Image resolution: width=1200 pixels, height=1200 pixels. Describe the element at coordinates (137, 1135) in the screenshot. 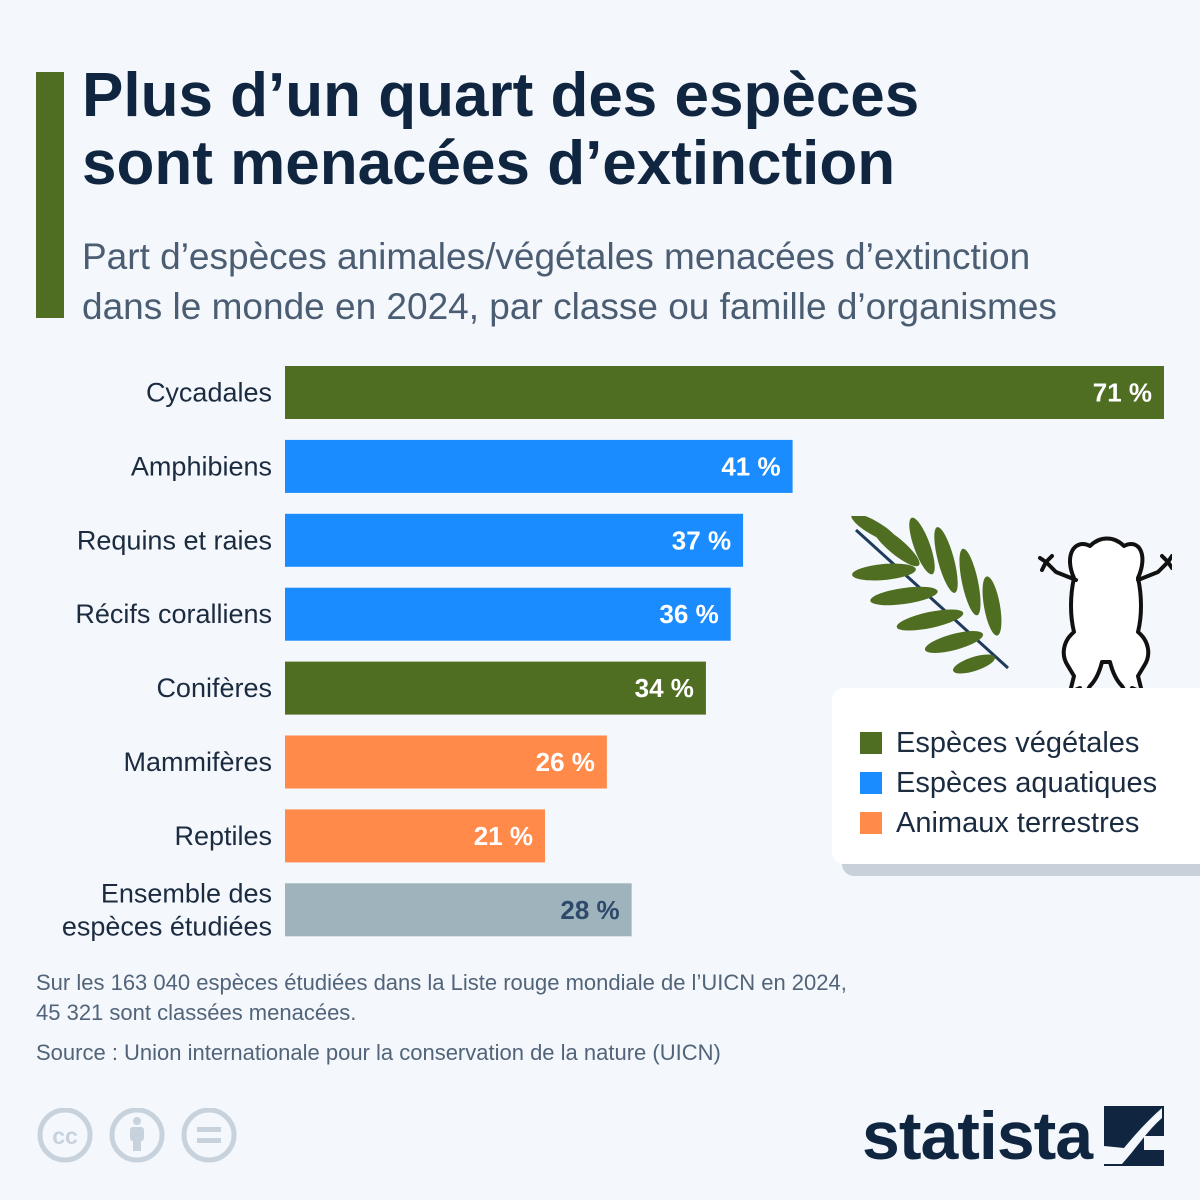

I see `attribution-icon` at that location.